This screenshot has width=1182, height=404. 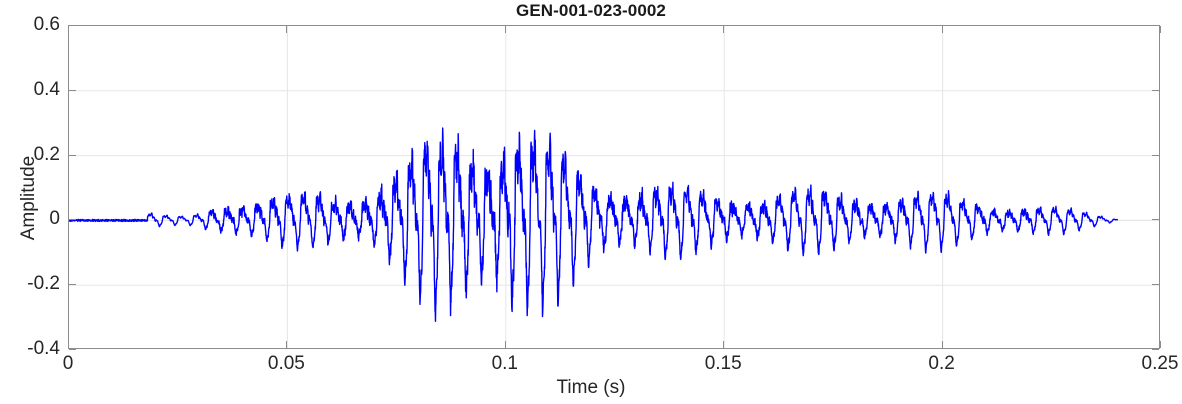 What do you see at coordinates (43, 348) in the screenshot?
I see `y-tick-label: -0.4` at bounding box center [43, 348].